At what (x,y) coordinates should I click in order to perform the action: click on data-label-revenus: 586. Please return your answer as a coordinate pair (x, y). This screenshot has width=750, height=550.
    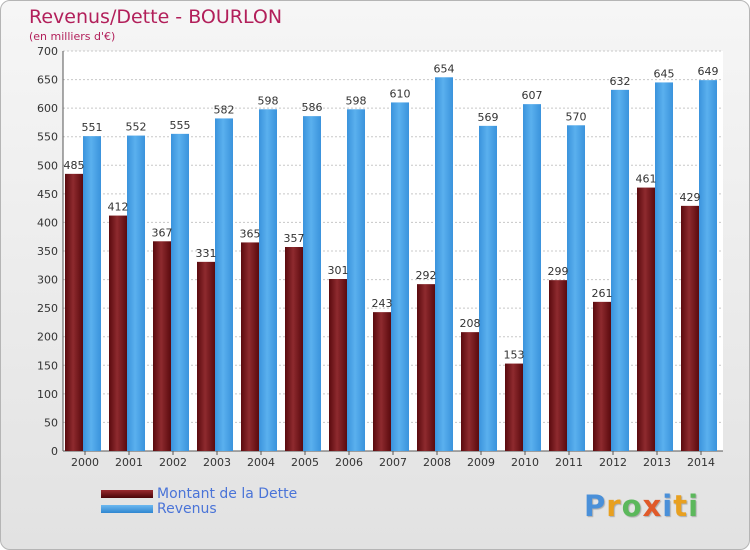
    Looking at the image, I should click on (312, 107).